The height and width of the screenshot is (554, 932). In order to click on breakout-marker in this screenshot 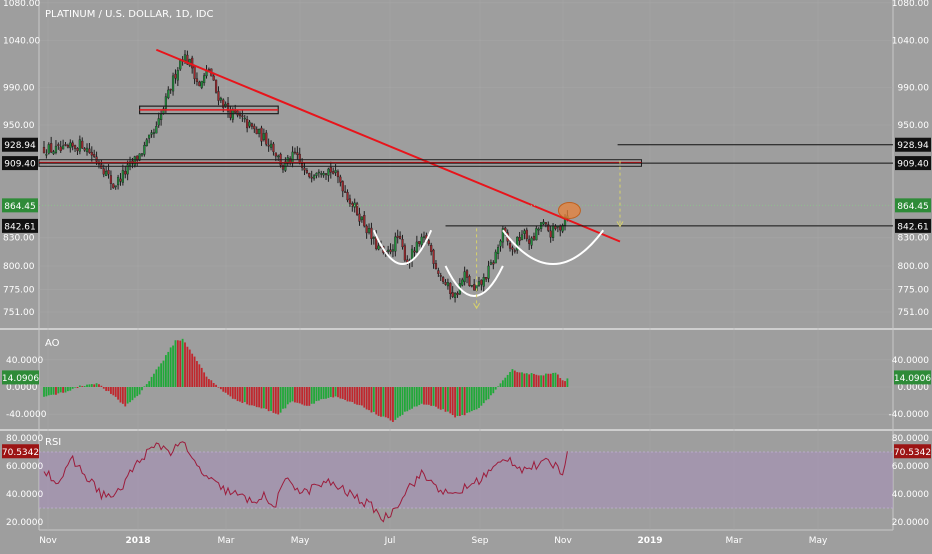, I will do `click(569, 210)`.